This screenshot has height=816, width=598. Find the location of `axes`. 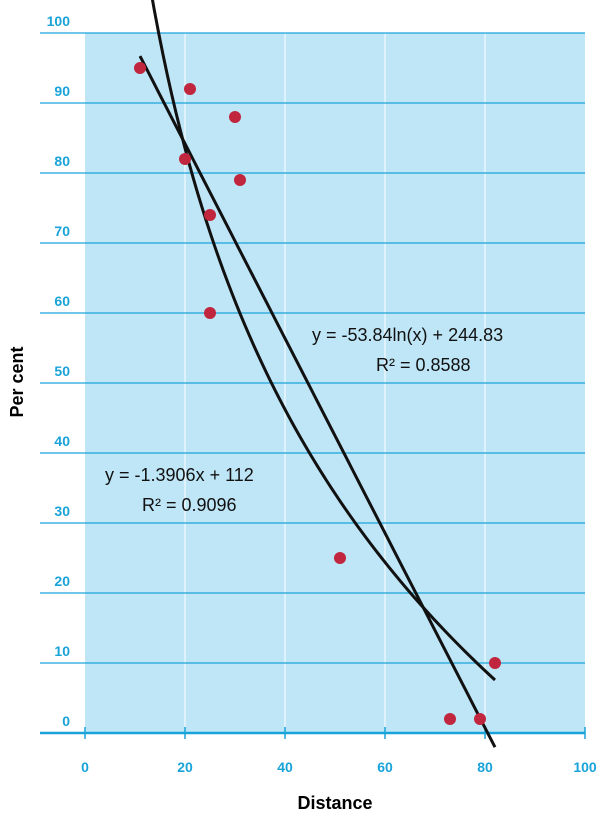

axes is located at coordinates (313, 733).